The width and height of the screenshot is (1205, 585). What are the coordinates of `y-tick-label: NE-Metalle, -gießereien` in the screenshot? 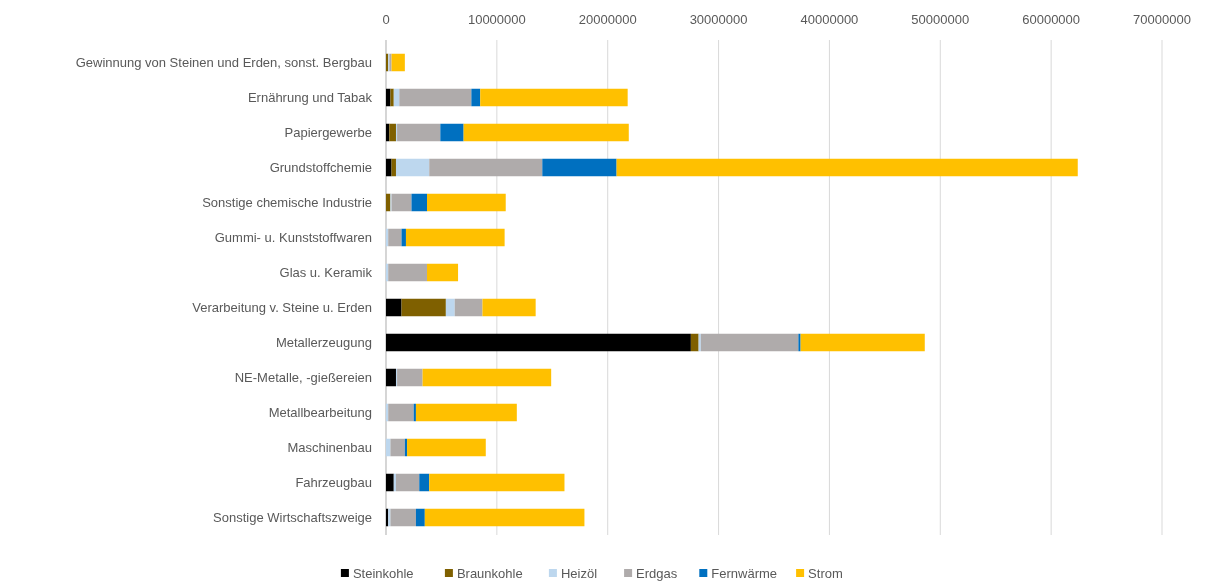 It's located at (303, 378).